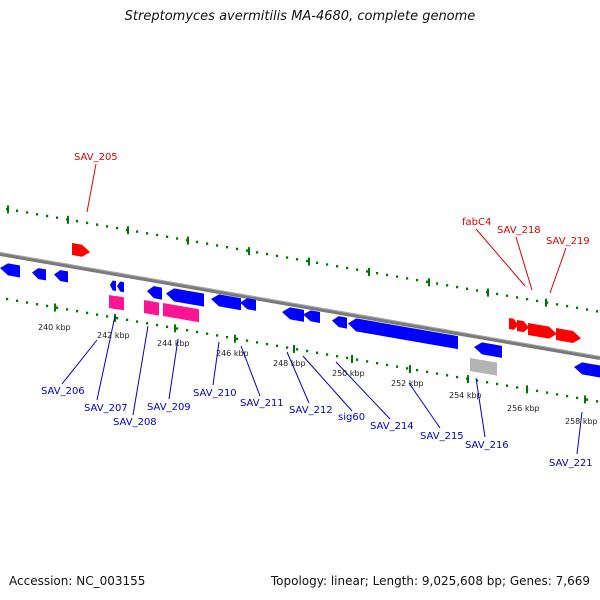 Image resolution: width=600 pixels, height=600 pixels. What do you see at coordinates (215, 393) in the screenshot?
I see `gene-label-reverse: SAV_210` at bounding box center [215, 393].